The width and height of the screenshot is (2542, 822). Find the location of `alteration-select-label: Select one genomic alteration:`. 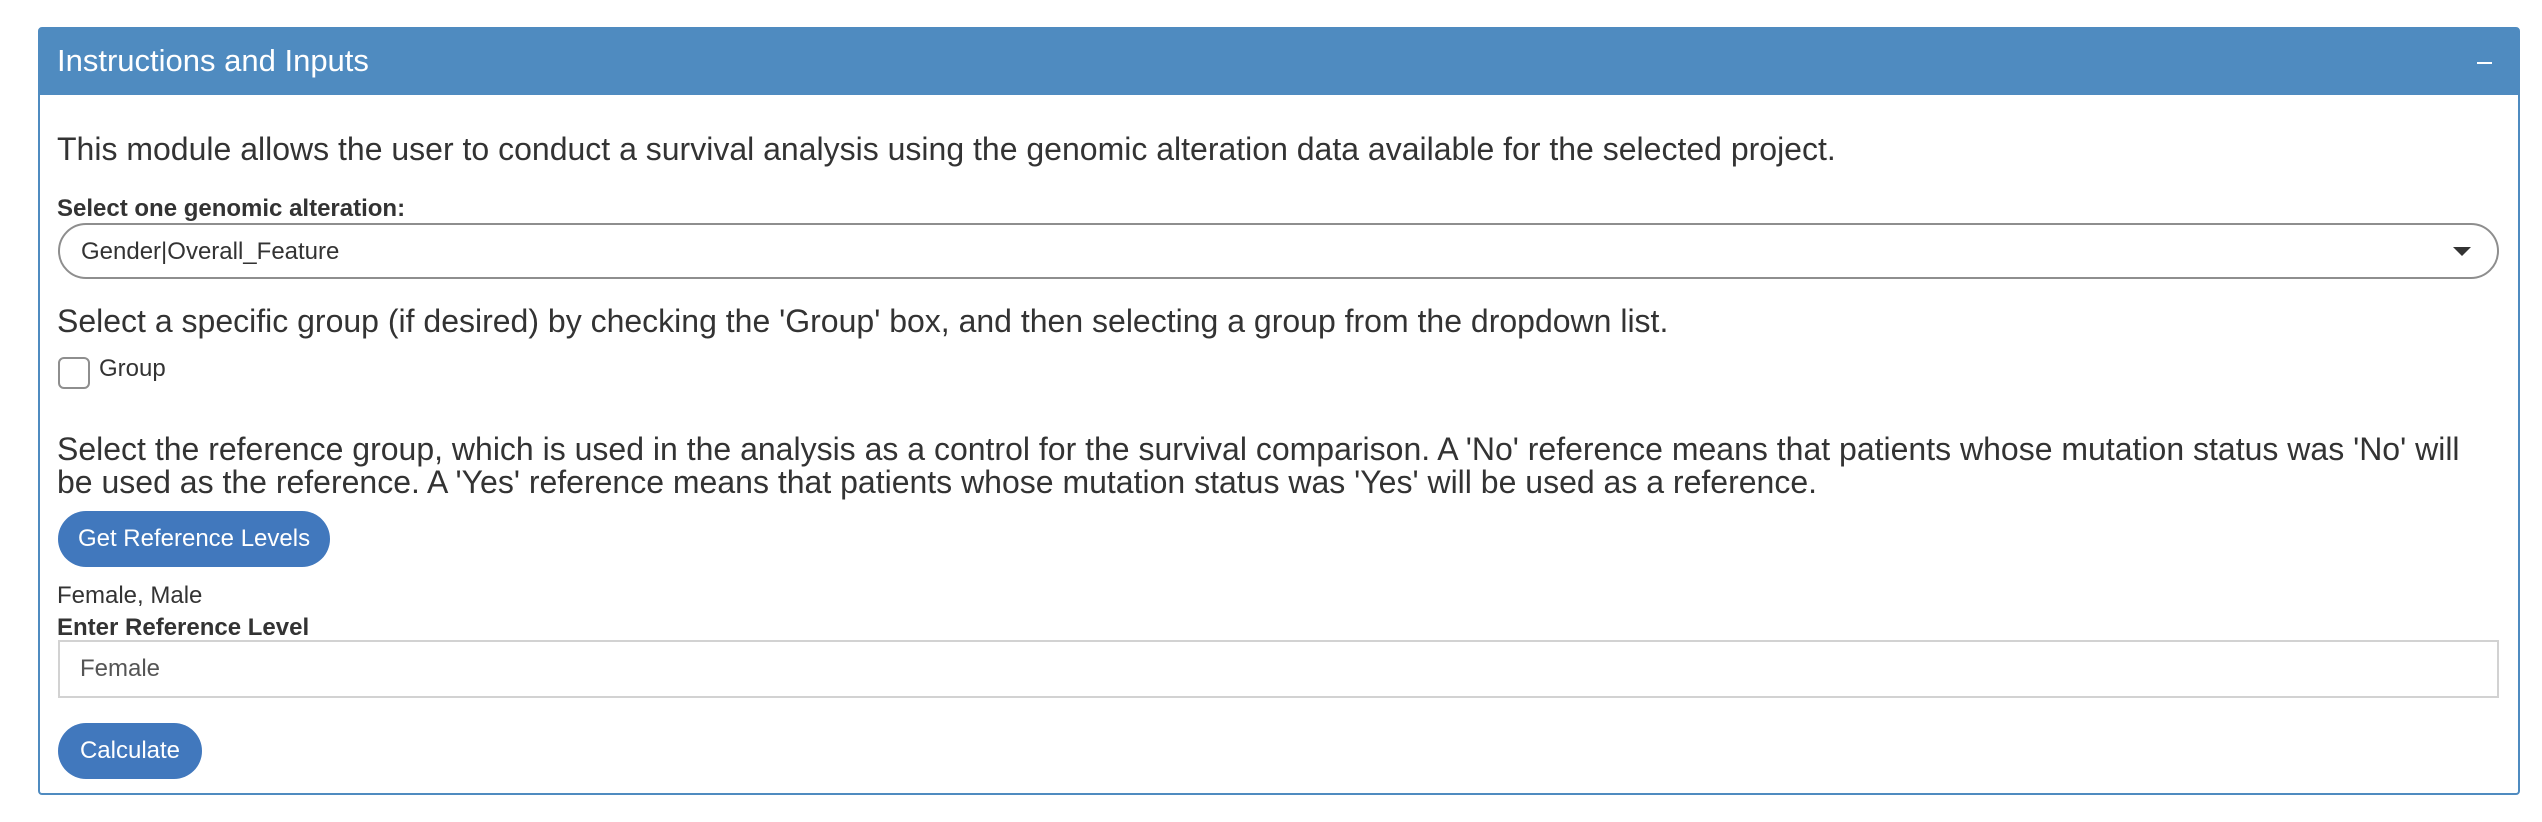

alteration-select-label: Select one genomic alteration: is located at coordinates (231, 208).